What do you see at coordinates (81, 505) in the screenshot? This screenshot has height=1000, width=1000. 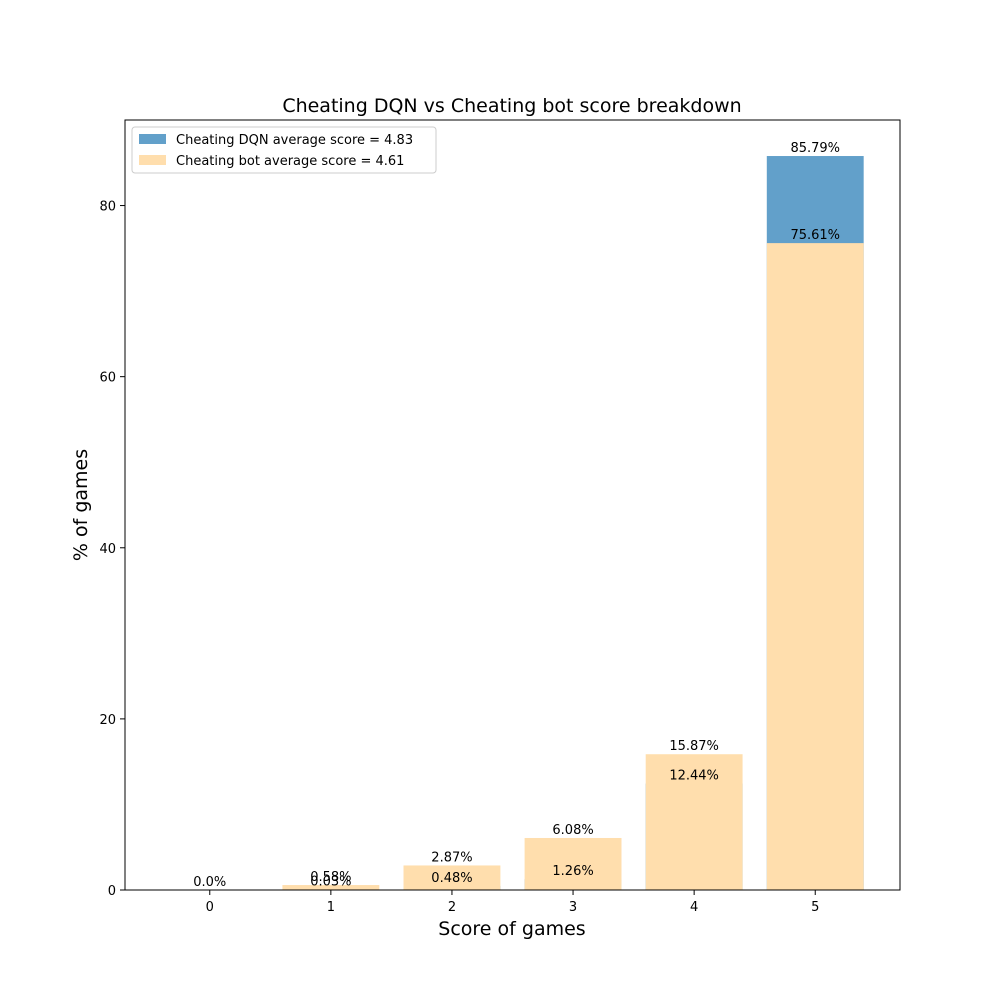 I see `y-axis-label: % of games` at bounding box center [81, 505].